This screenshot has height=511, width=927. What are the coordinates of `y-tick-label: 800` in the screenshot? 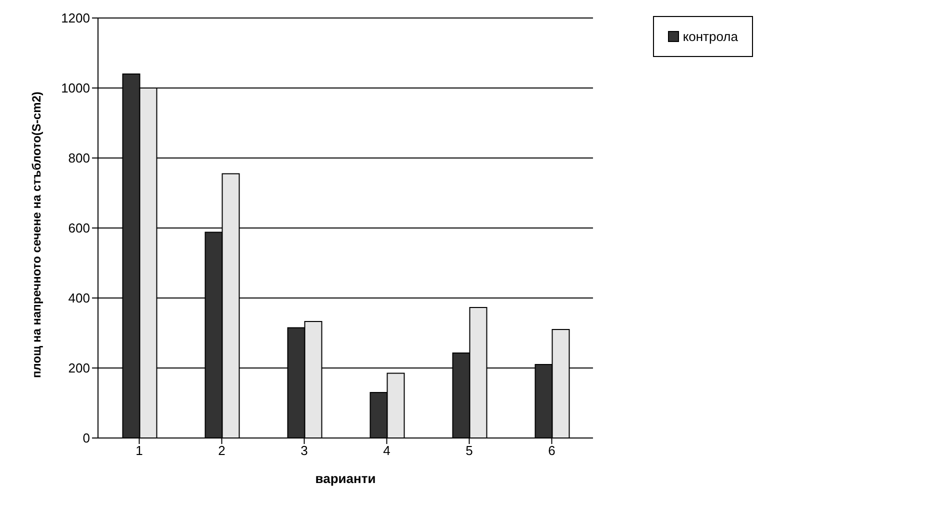 It's located at (79, 158).